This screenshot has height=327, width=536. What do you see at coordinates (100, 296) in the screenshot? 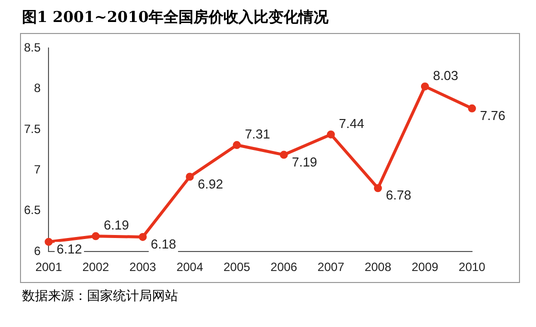
I see `source-note: 数据来源：国家统计局网站` at bounding box center [100, 296].